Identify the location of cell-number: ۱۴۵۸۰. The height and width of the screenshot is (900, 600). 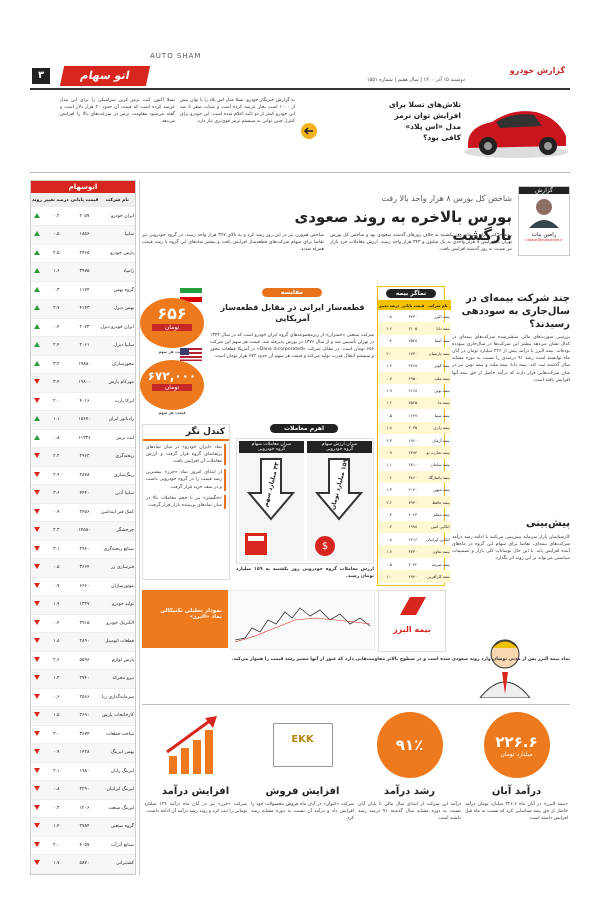
(84, 531).